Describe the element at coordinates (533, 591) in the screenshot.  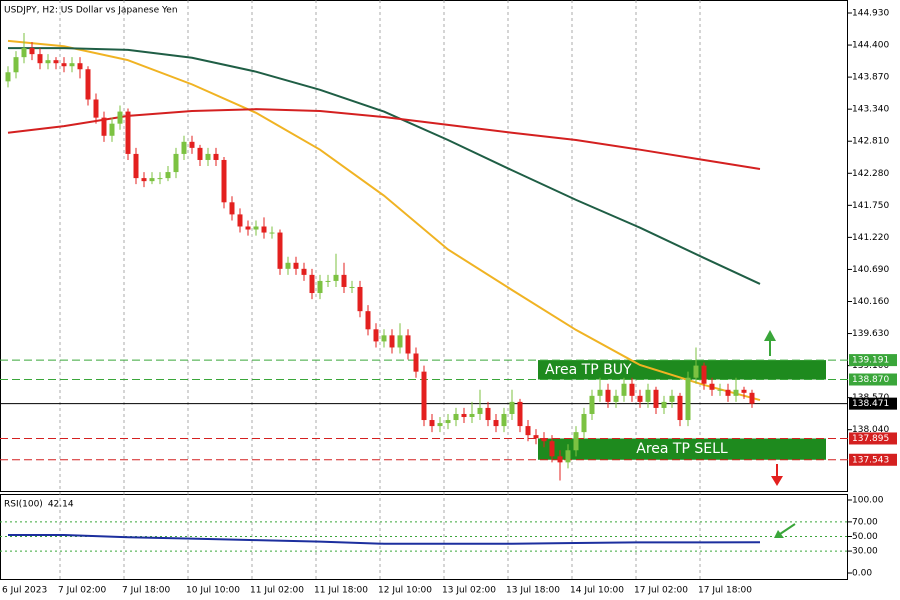
I see `x-tick-label: 13 Jul 18:00` at that location.